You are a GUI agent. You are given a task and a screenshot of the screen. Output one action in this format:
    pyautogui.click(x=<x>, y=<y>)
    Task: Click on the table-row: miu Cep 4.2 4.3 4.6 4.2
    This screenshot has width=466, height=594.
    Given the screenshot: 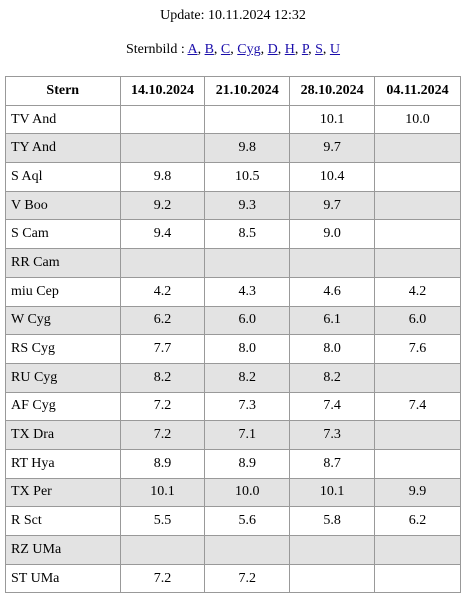 What is the action you would take?
    pyautogui.click(x=233, y=291)
    